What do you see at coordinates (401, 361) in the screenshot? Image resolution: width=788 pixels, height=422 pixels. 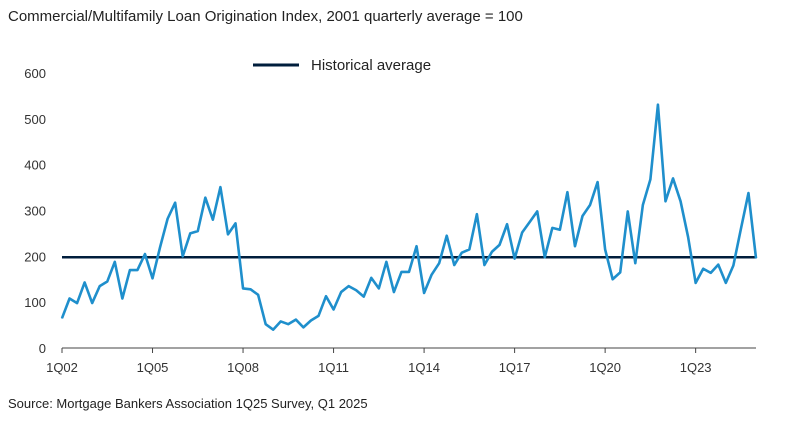 I see `x-axis: 1Q02 1Q05 1Q08 1Q11 1Q14 1Q17 1Q20 1Q23` at bounding box center [401, 361].